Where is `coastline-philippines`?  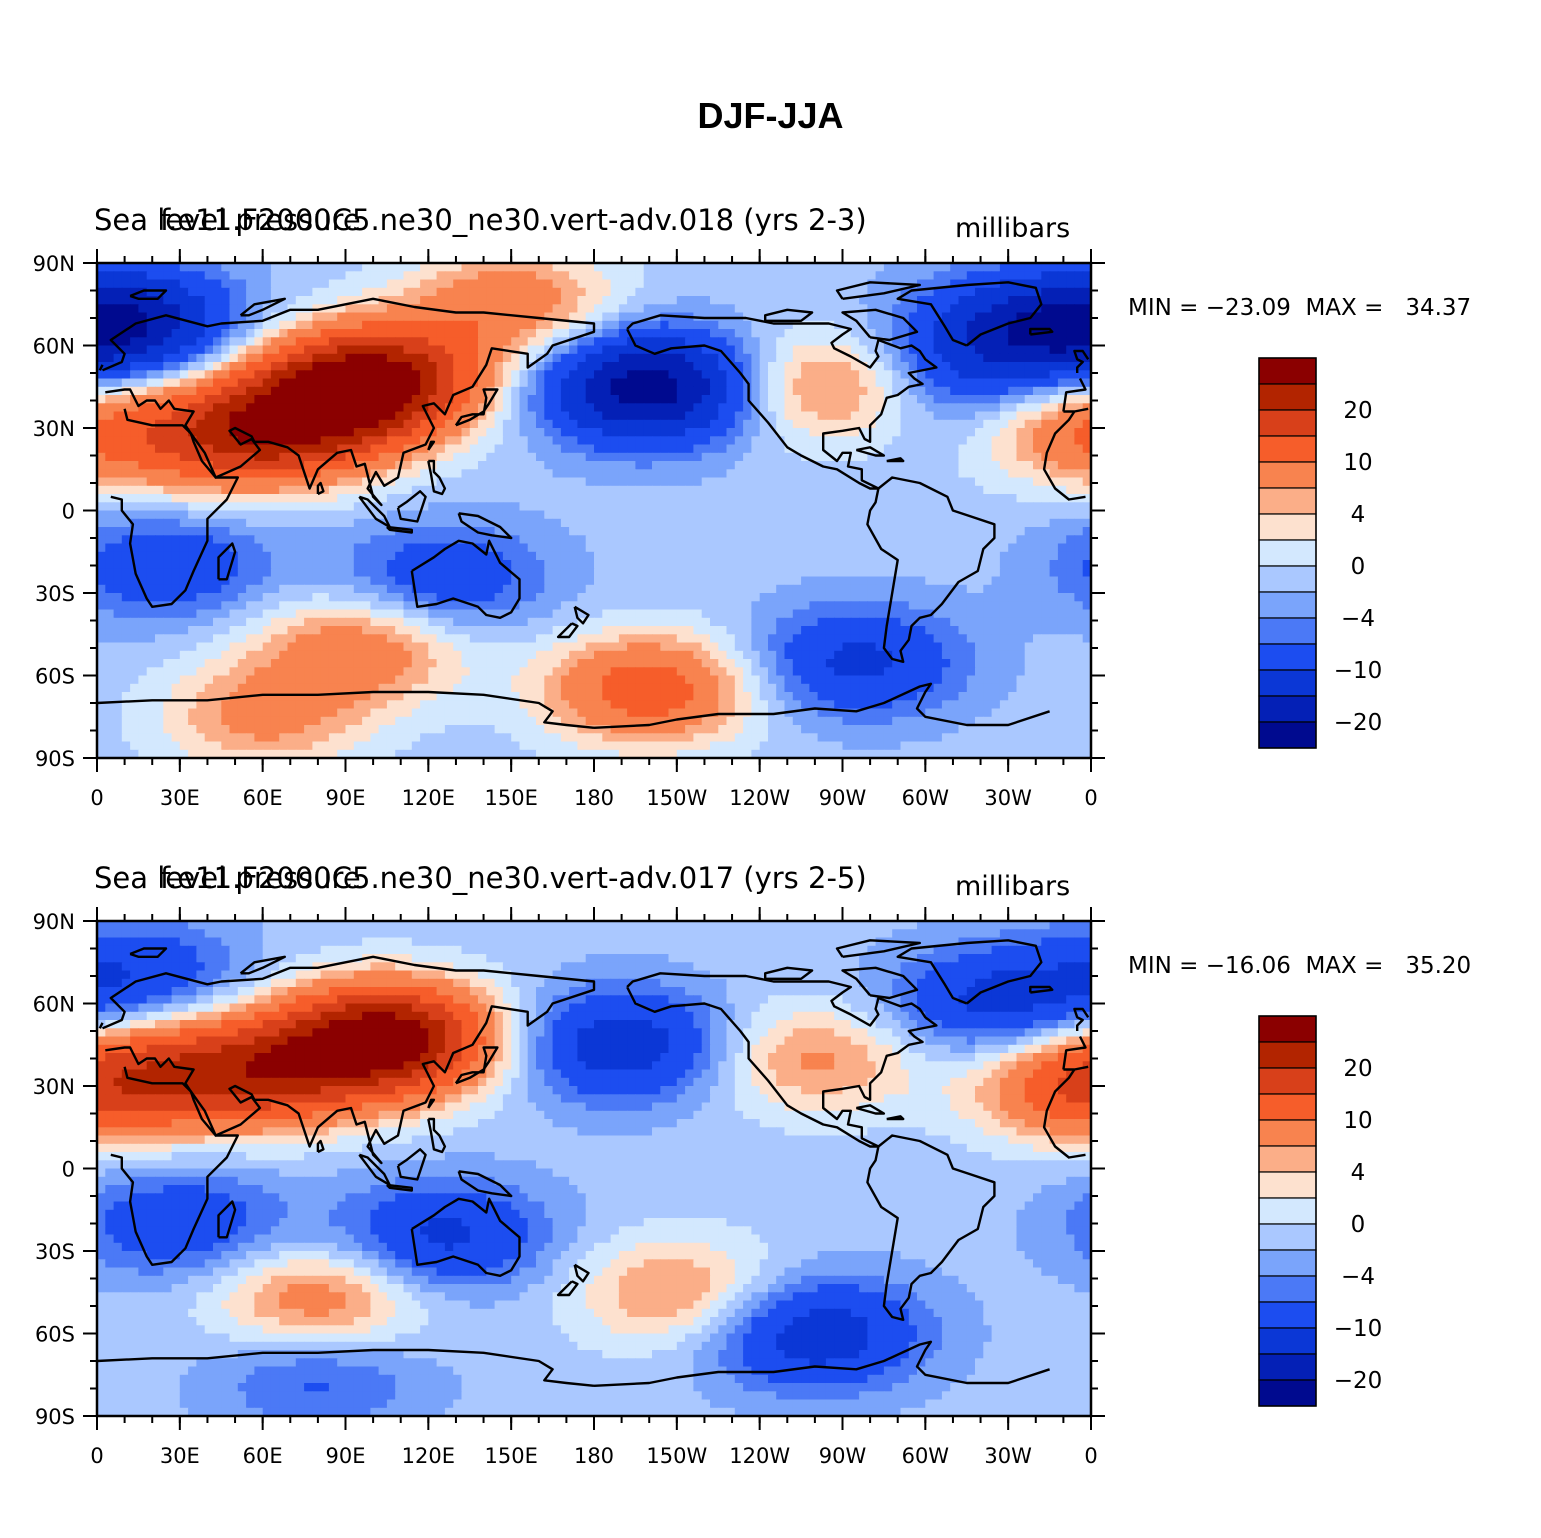 coastline-philippines is located at coordinates (437, 477).